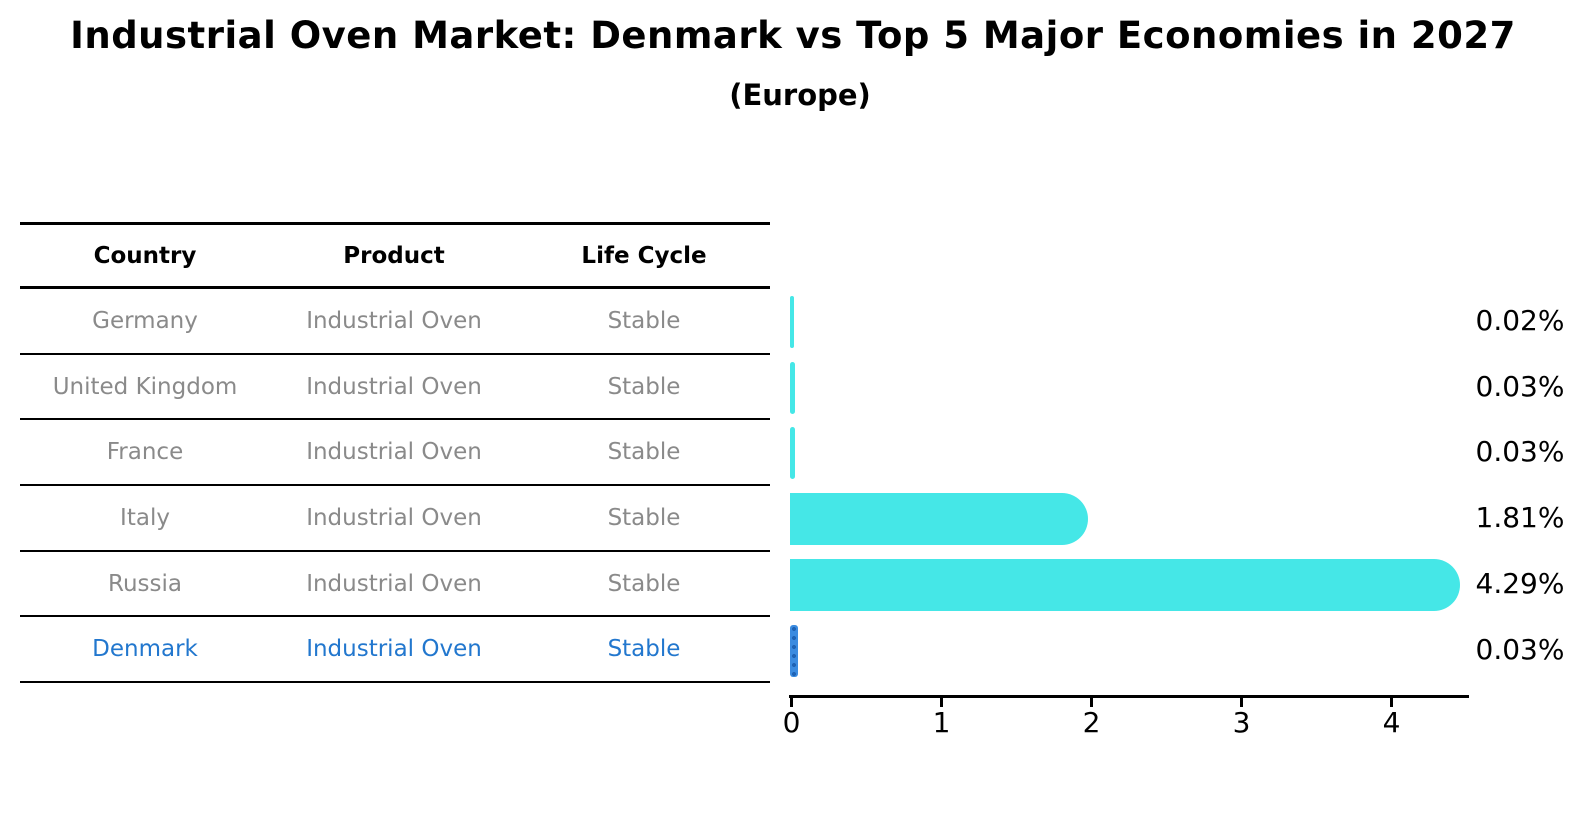 This screenshot has width=1586, height=823. What do you see at coordinates (145, 255) in the screenshot?
I see `table-header-country: Country` at bounding box center [145, 255].